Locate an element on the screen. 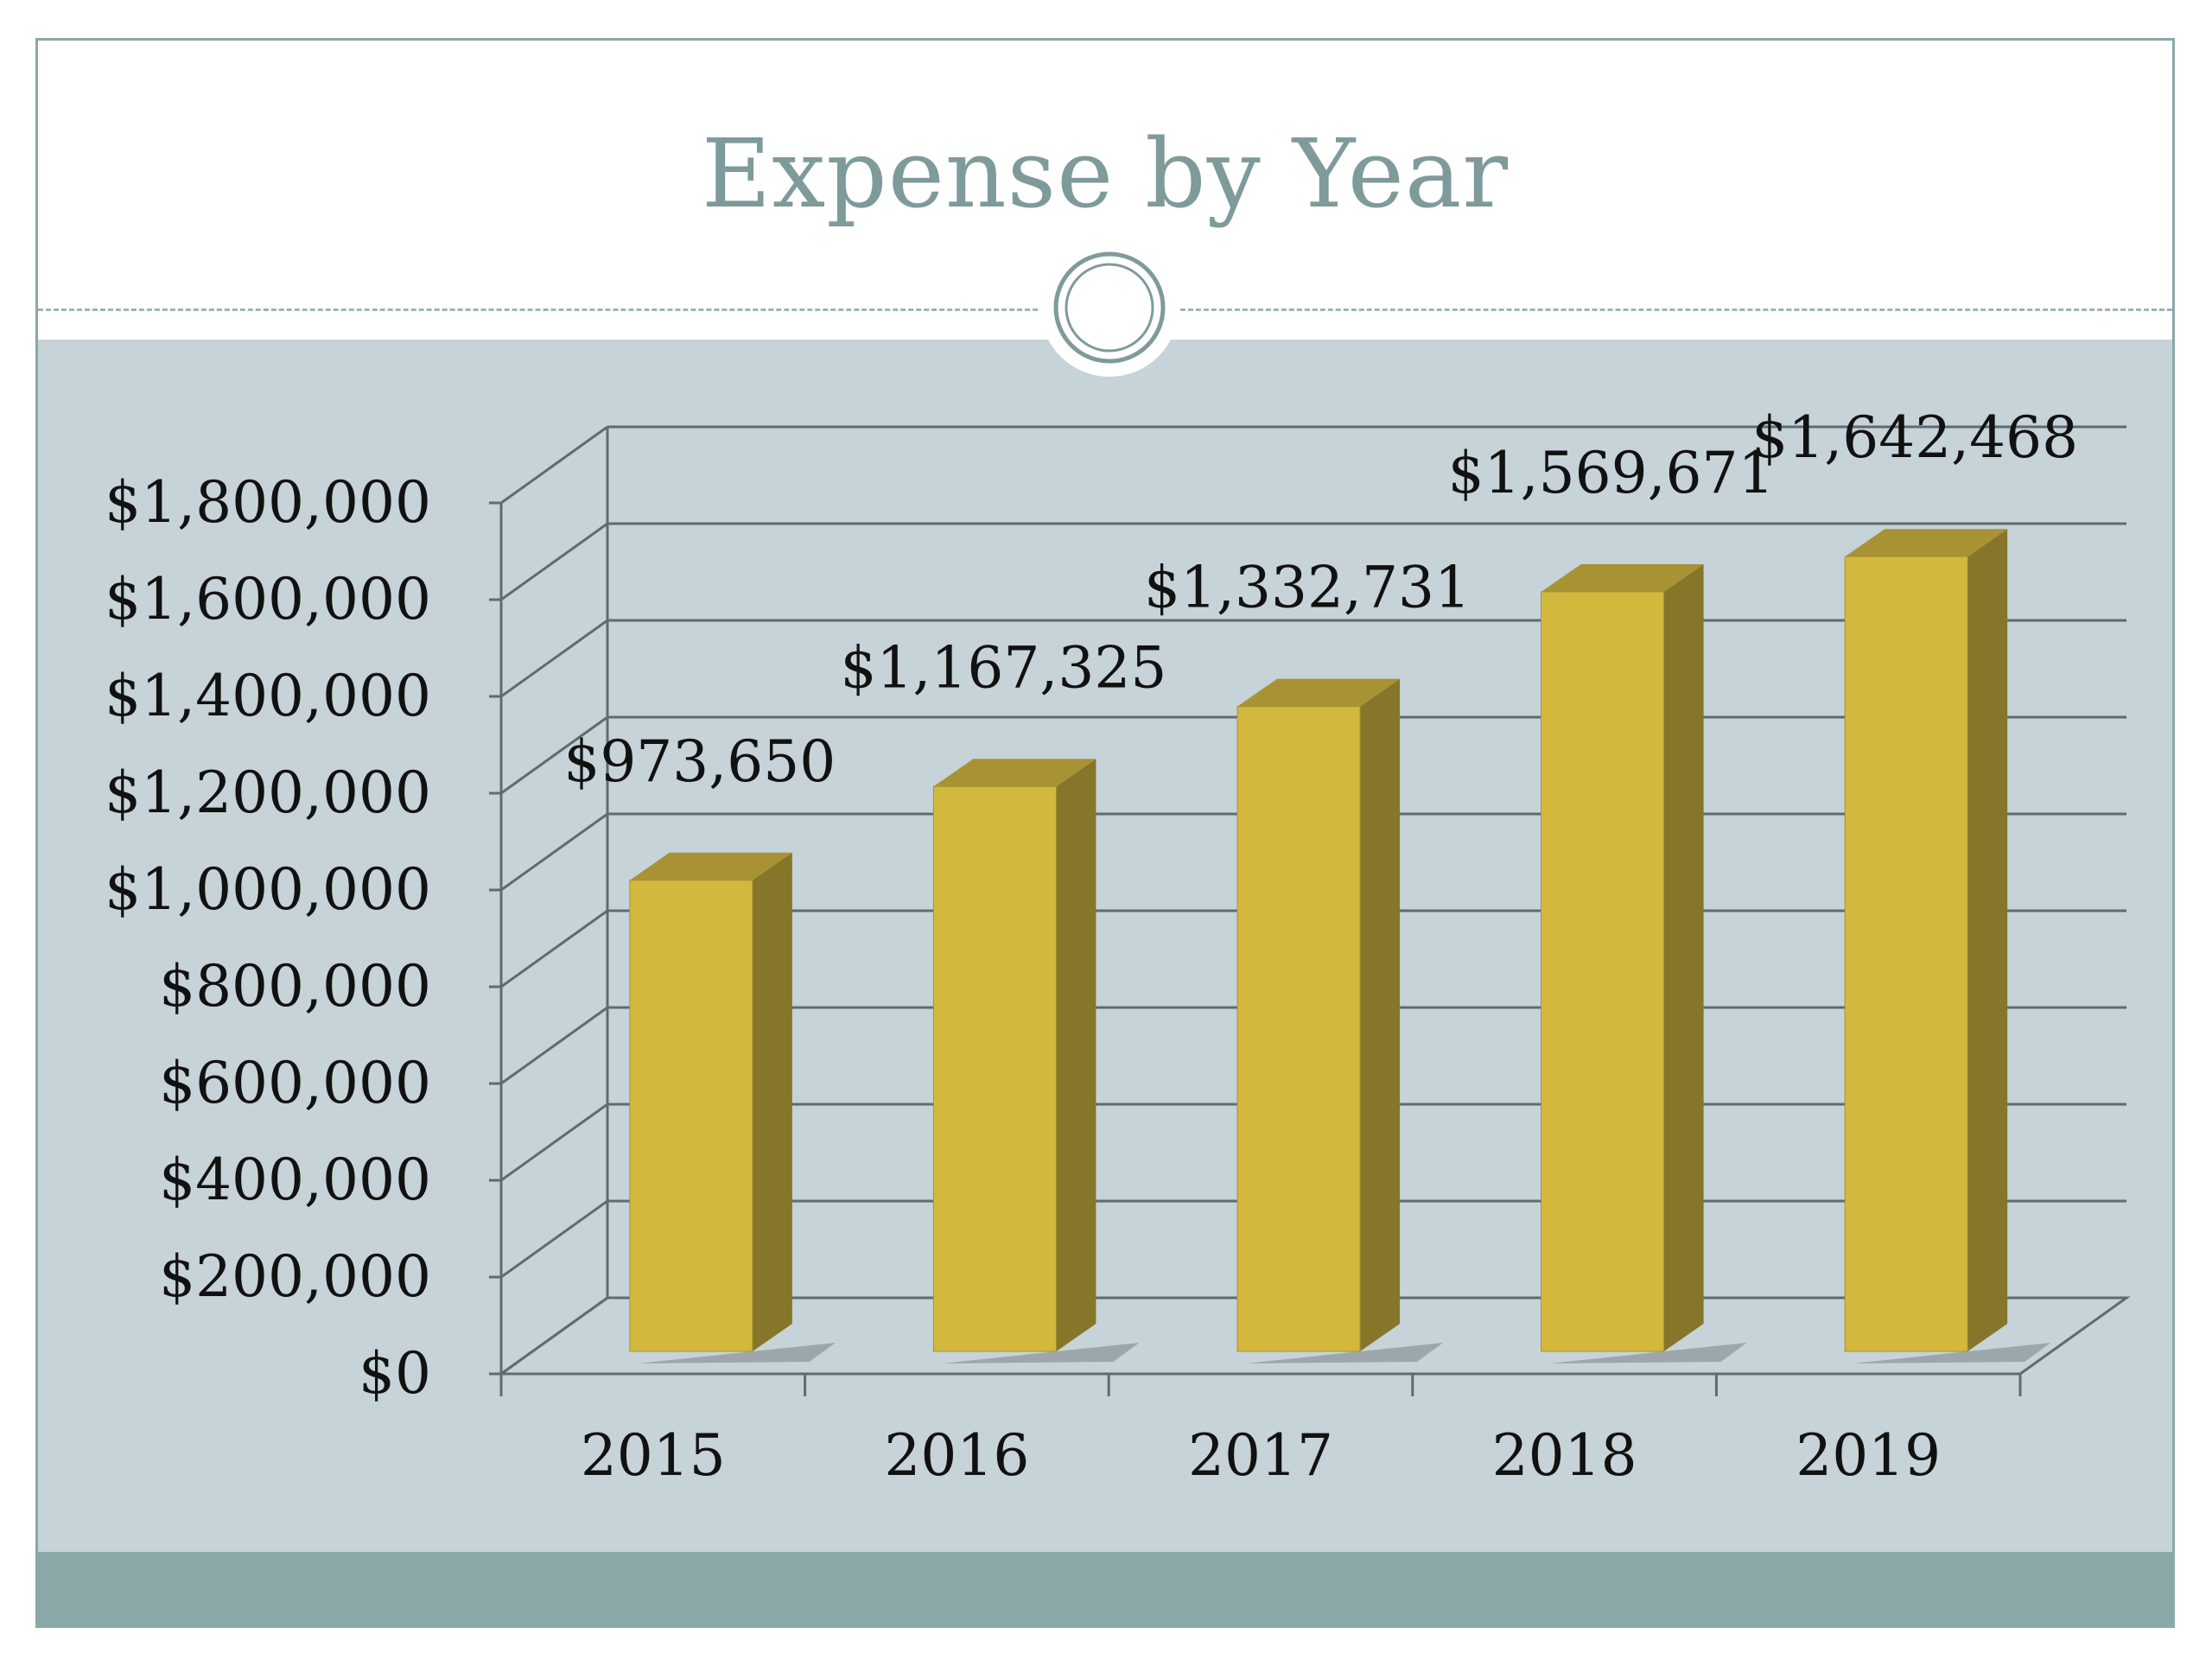 This screenshot has width=2212, height=1659. chart-floor is located at coordinates (1314, 1336).